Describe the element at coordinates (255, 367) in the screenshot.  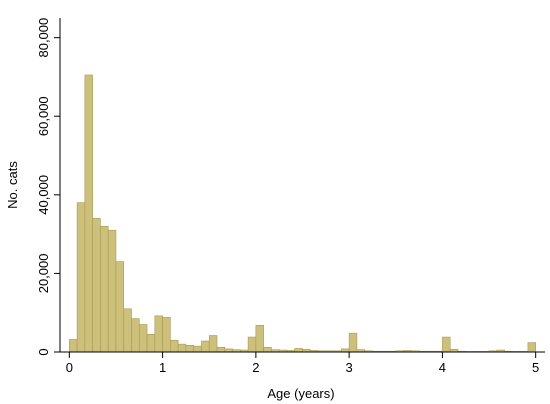
I see `x-tick-label-2: 2` at that location.